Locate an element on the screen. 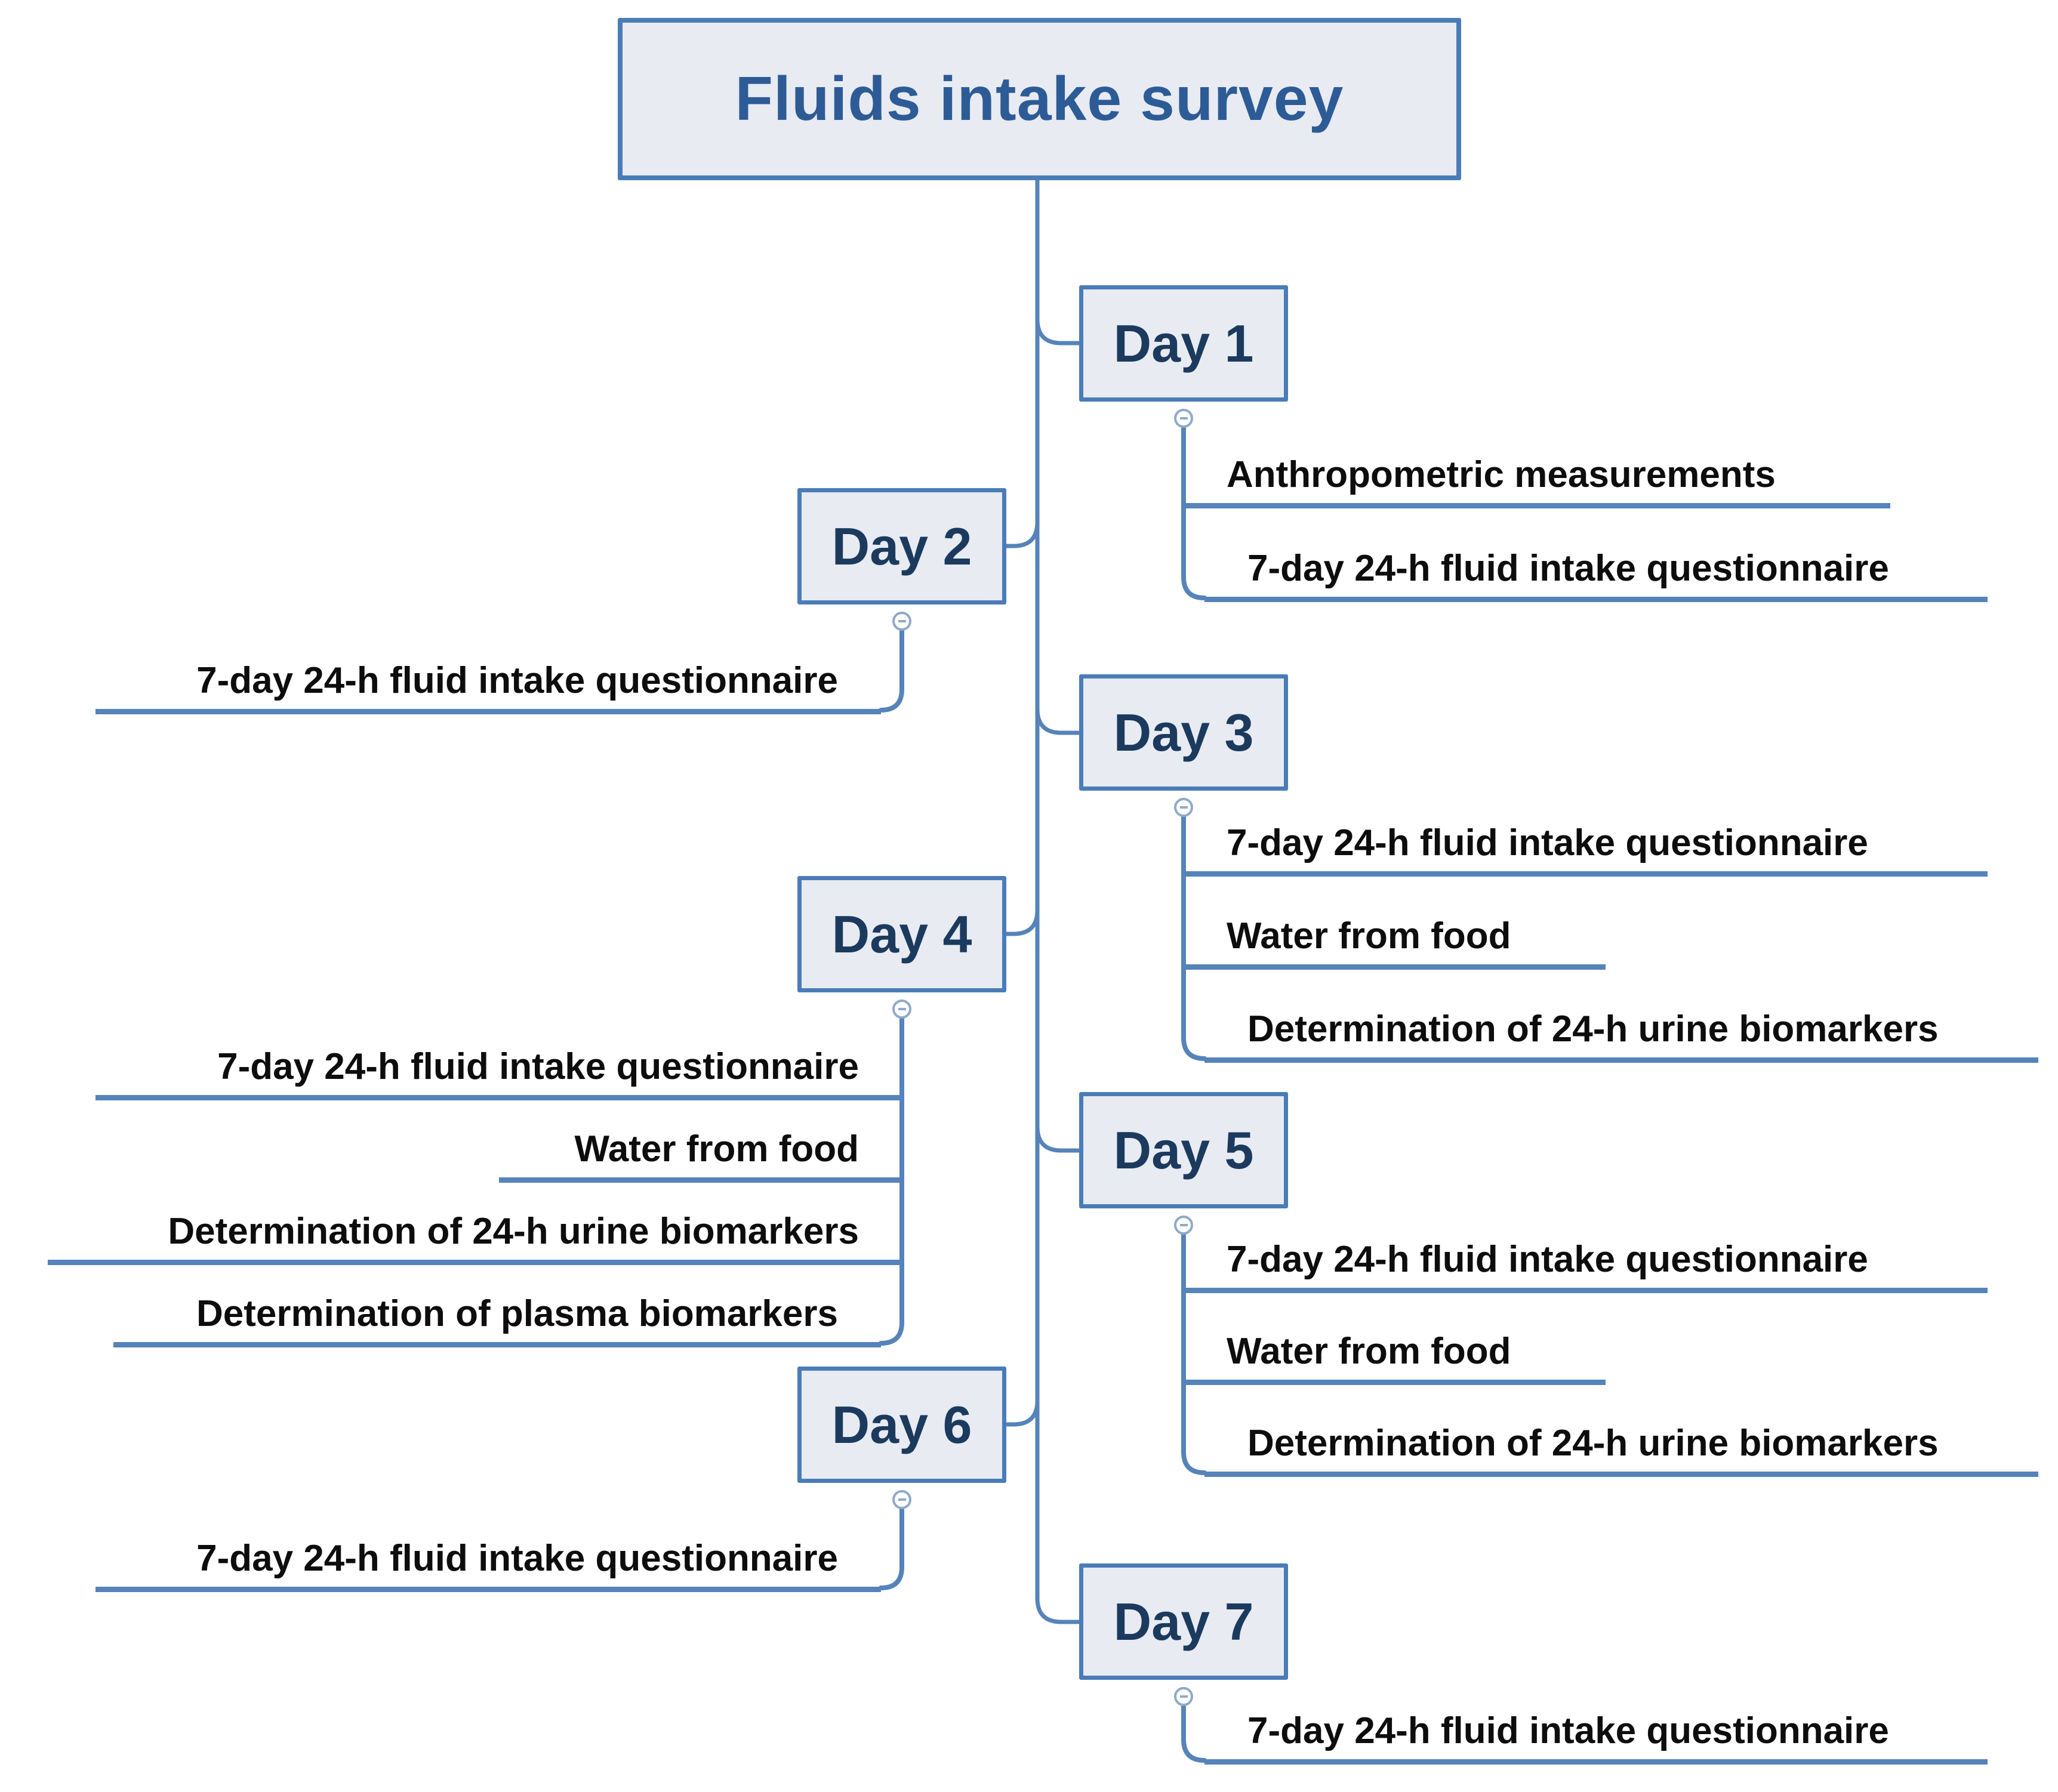 The image size is (2058, 1792). spine-connector is located at coordinates (1058, 901).